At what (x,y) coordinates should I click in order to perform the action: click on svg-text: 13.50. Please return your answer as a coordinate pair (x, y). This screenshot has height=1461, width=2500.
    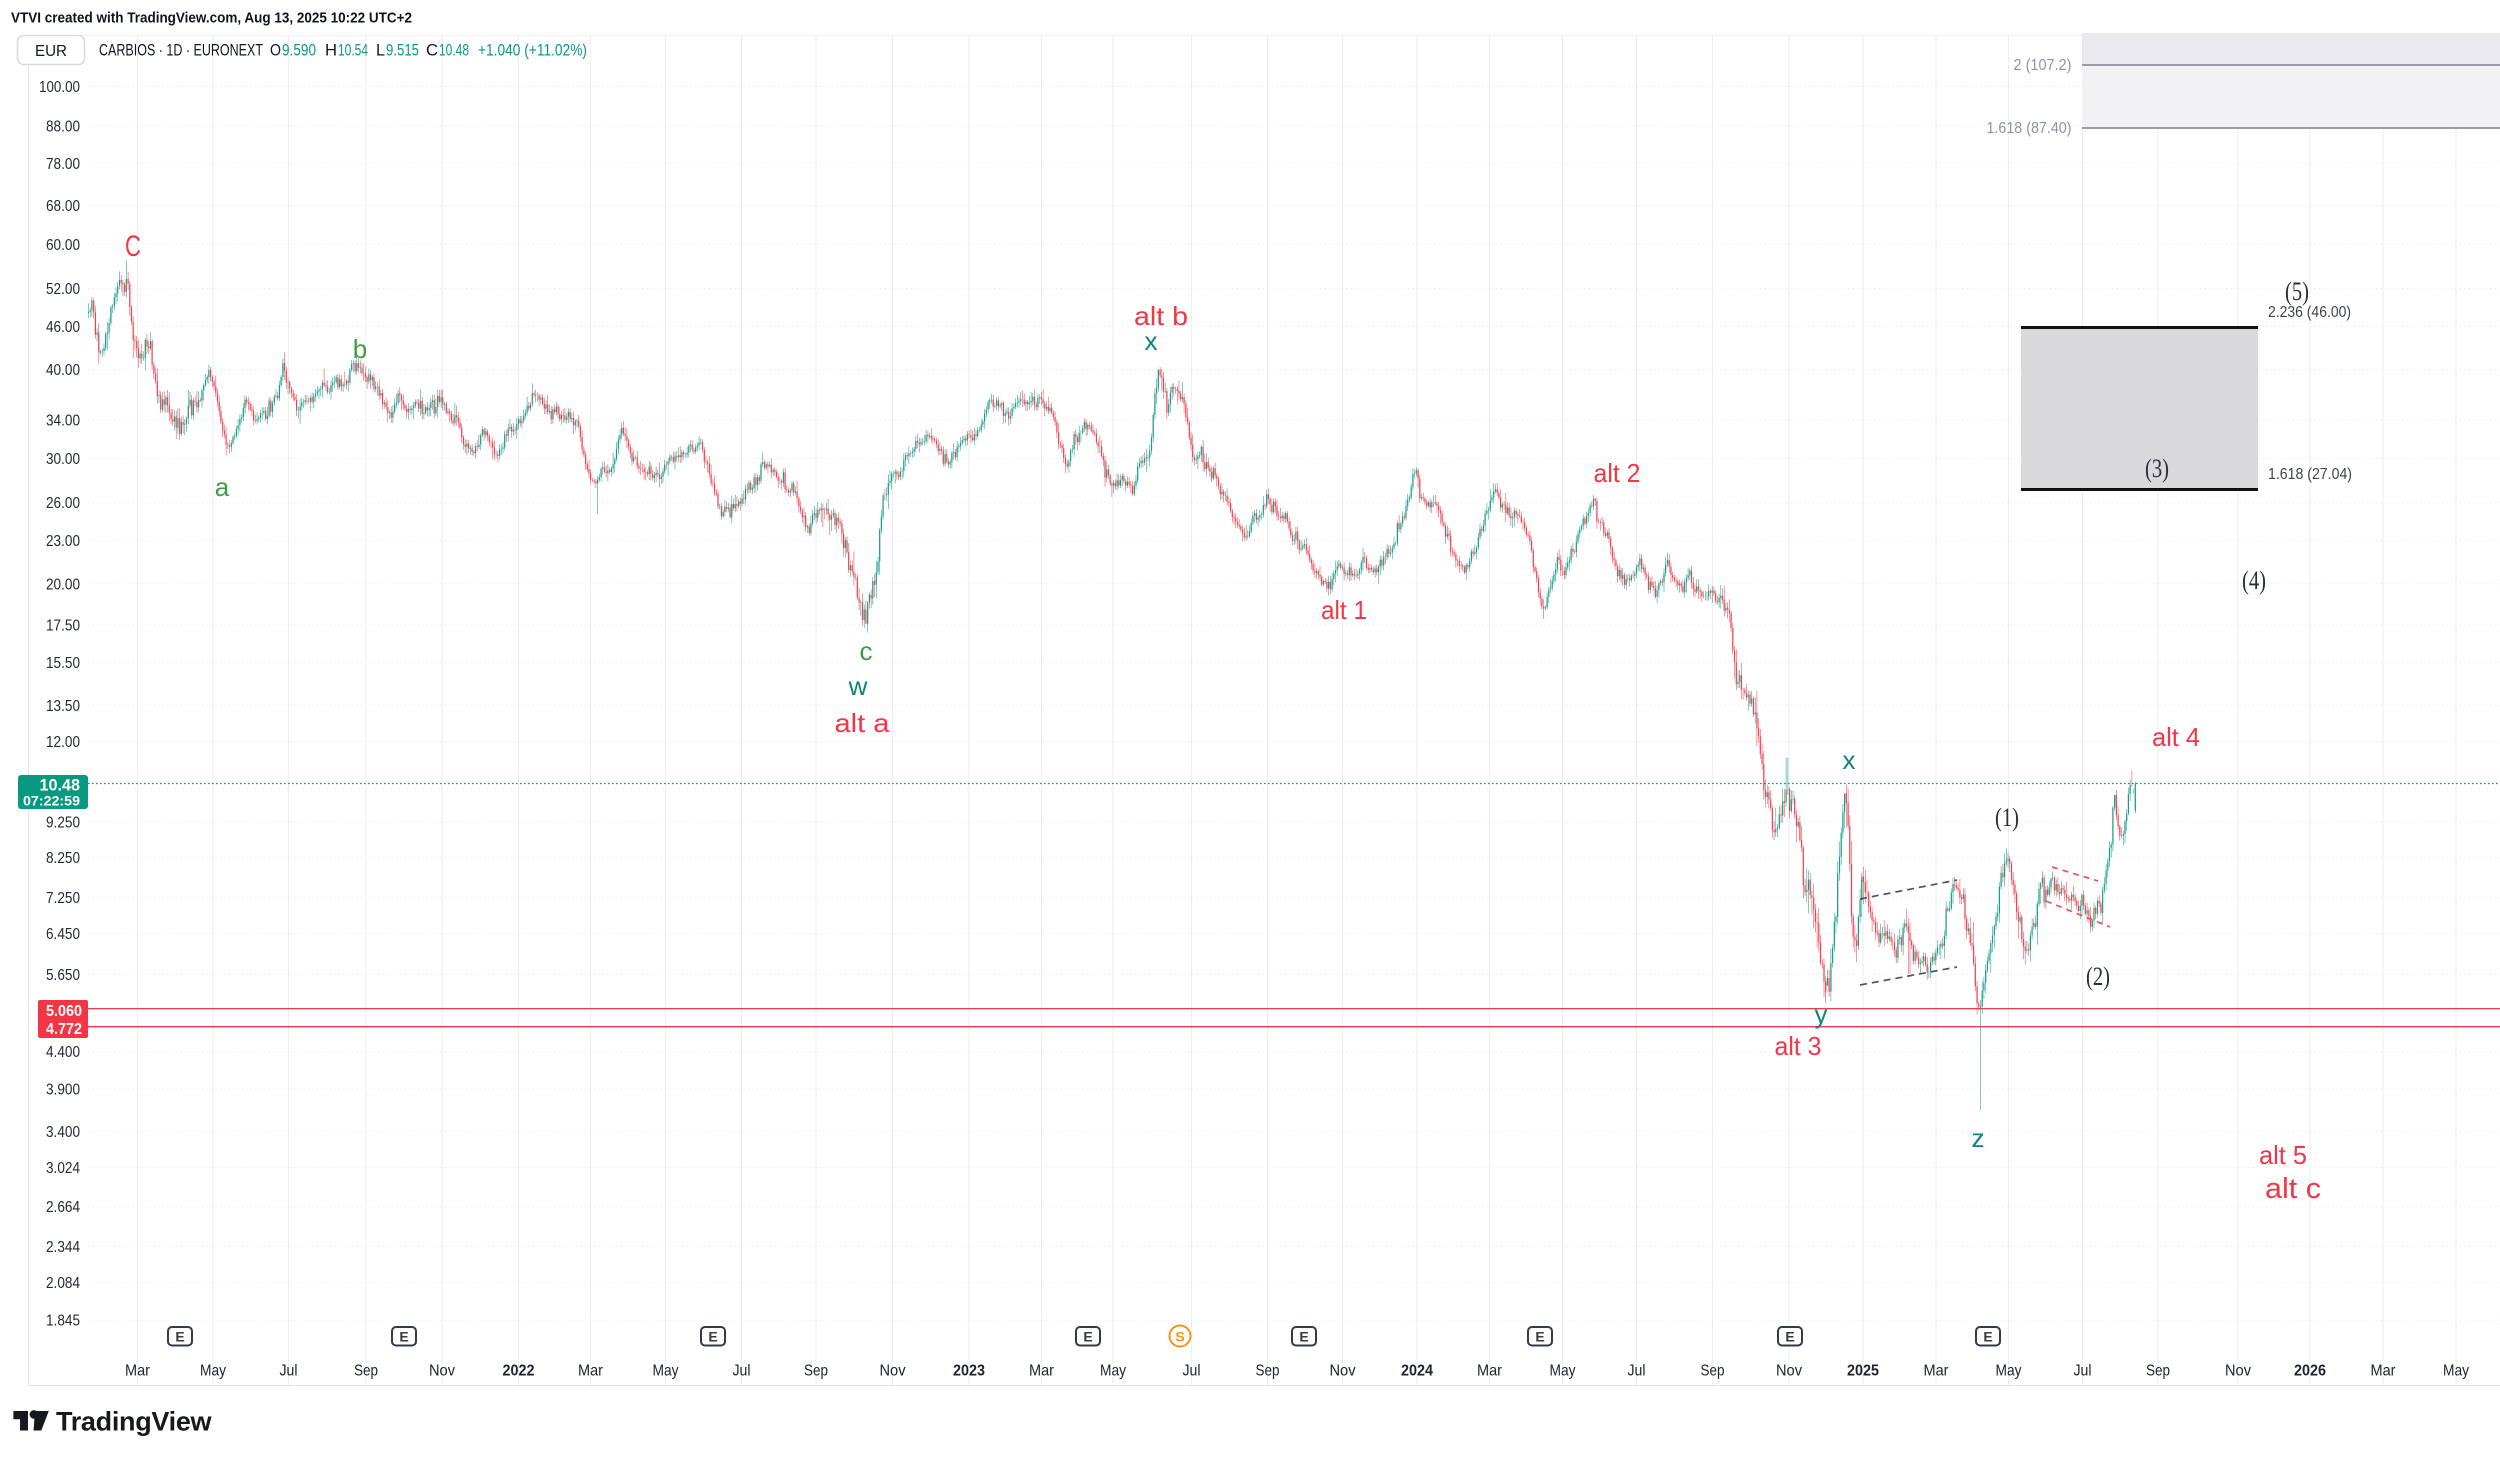
    Looking at the image, I should click on (63, 706).